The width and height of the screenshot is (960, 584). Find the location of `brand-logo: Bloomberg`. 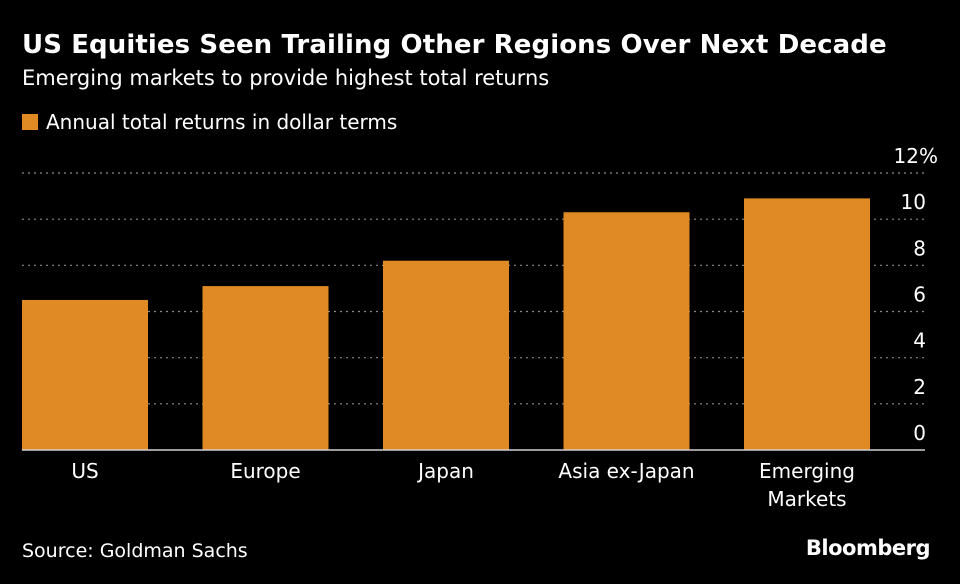

brand-logo: Bloomberg is located at coordinates (868, 548).